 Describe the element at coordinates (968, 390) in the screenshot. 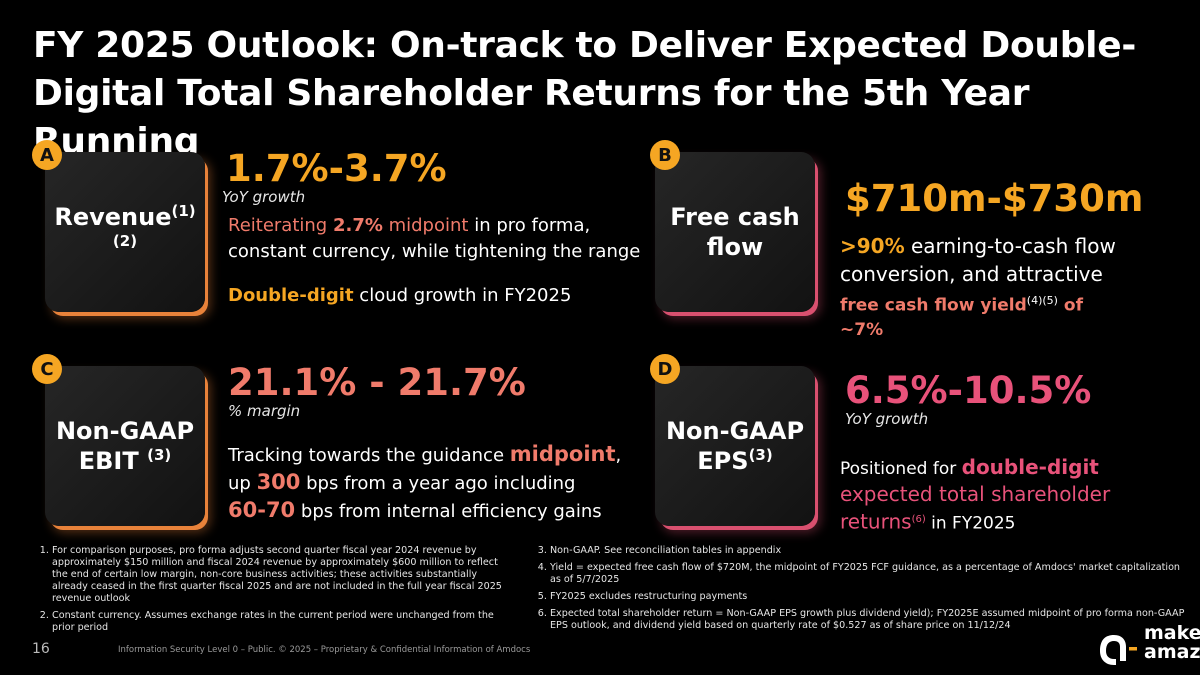

I see `eps-range: 6.5%-10.5%` at that location.